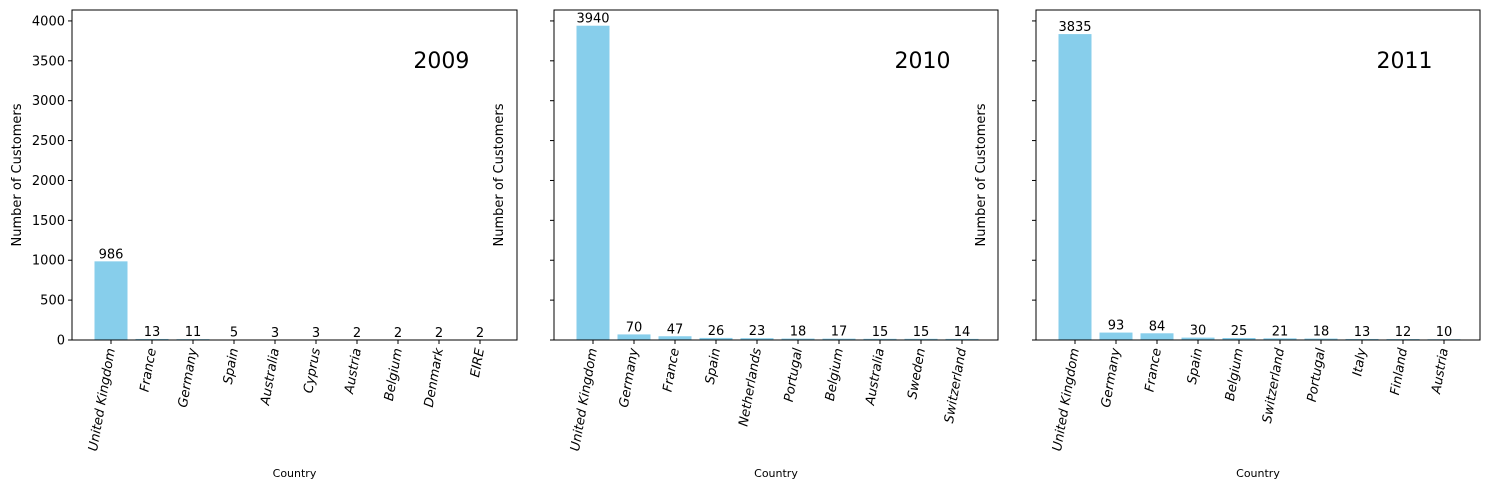  I want to click on bar-value-label: 14, so click(962, 332).